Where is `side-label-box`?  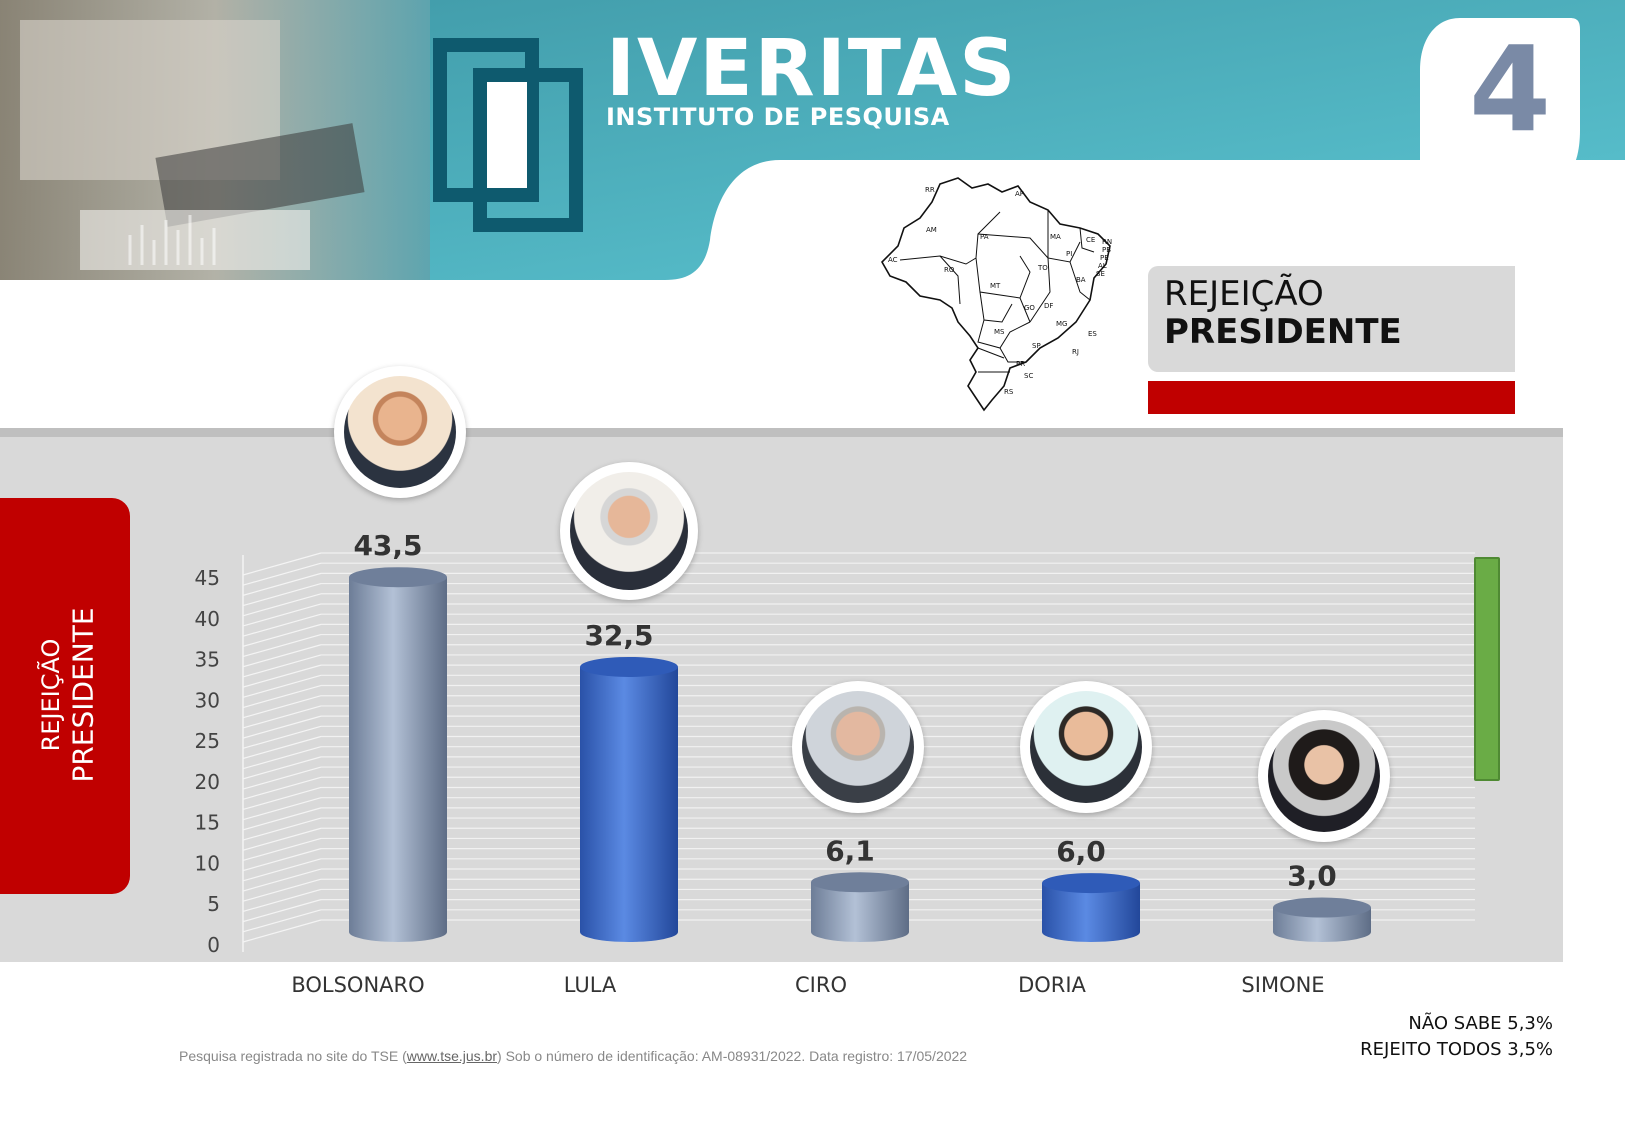
side-label-box is located at coordinates (65, 696).